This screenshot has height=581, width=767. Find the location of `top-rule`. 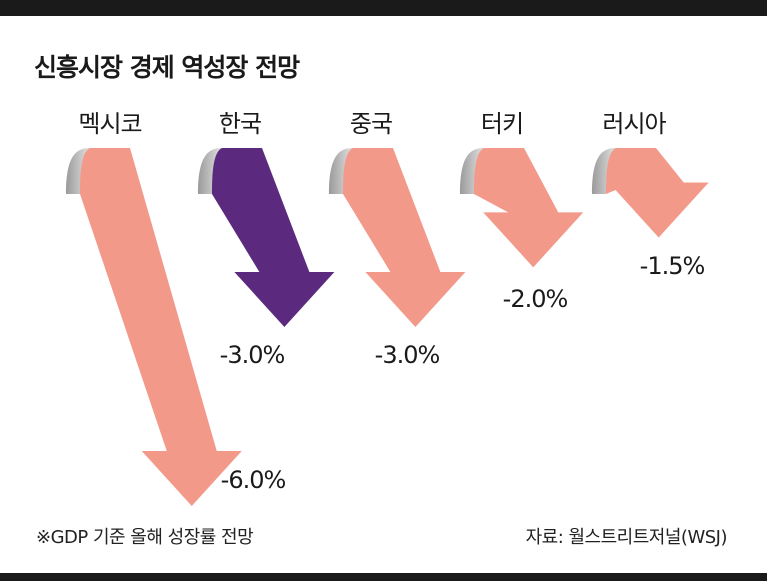

top-rule is located at coordinates (383, 8).